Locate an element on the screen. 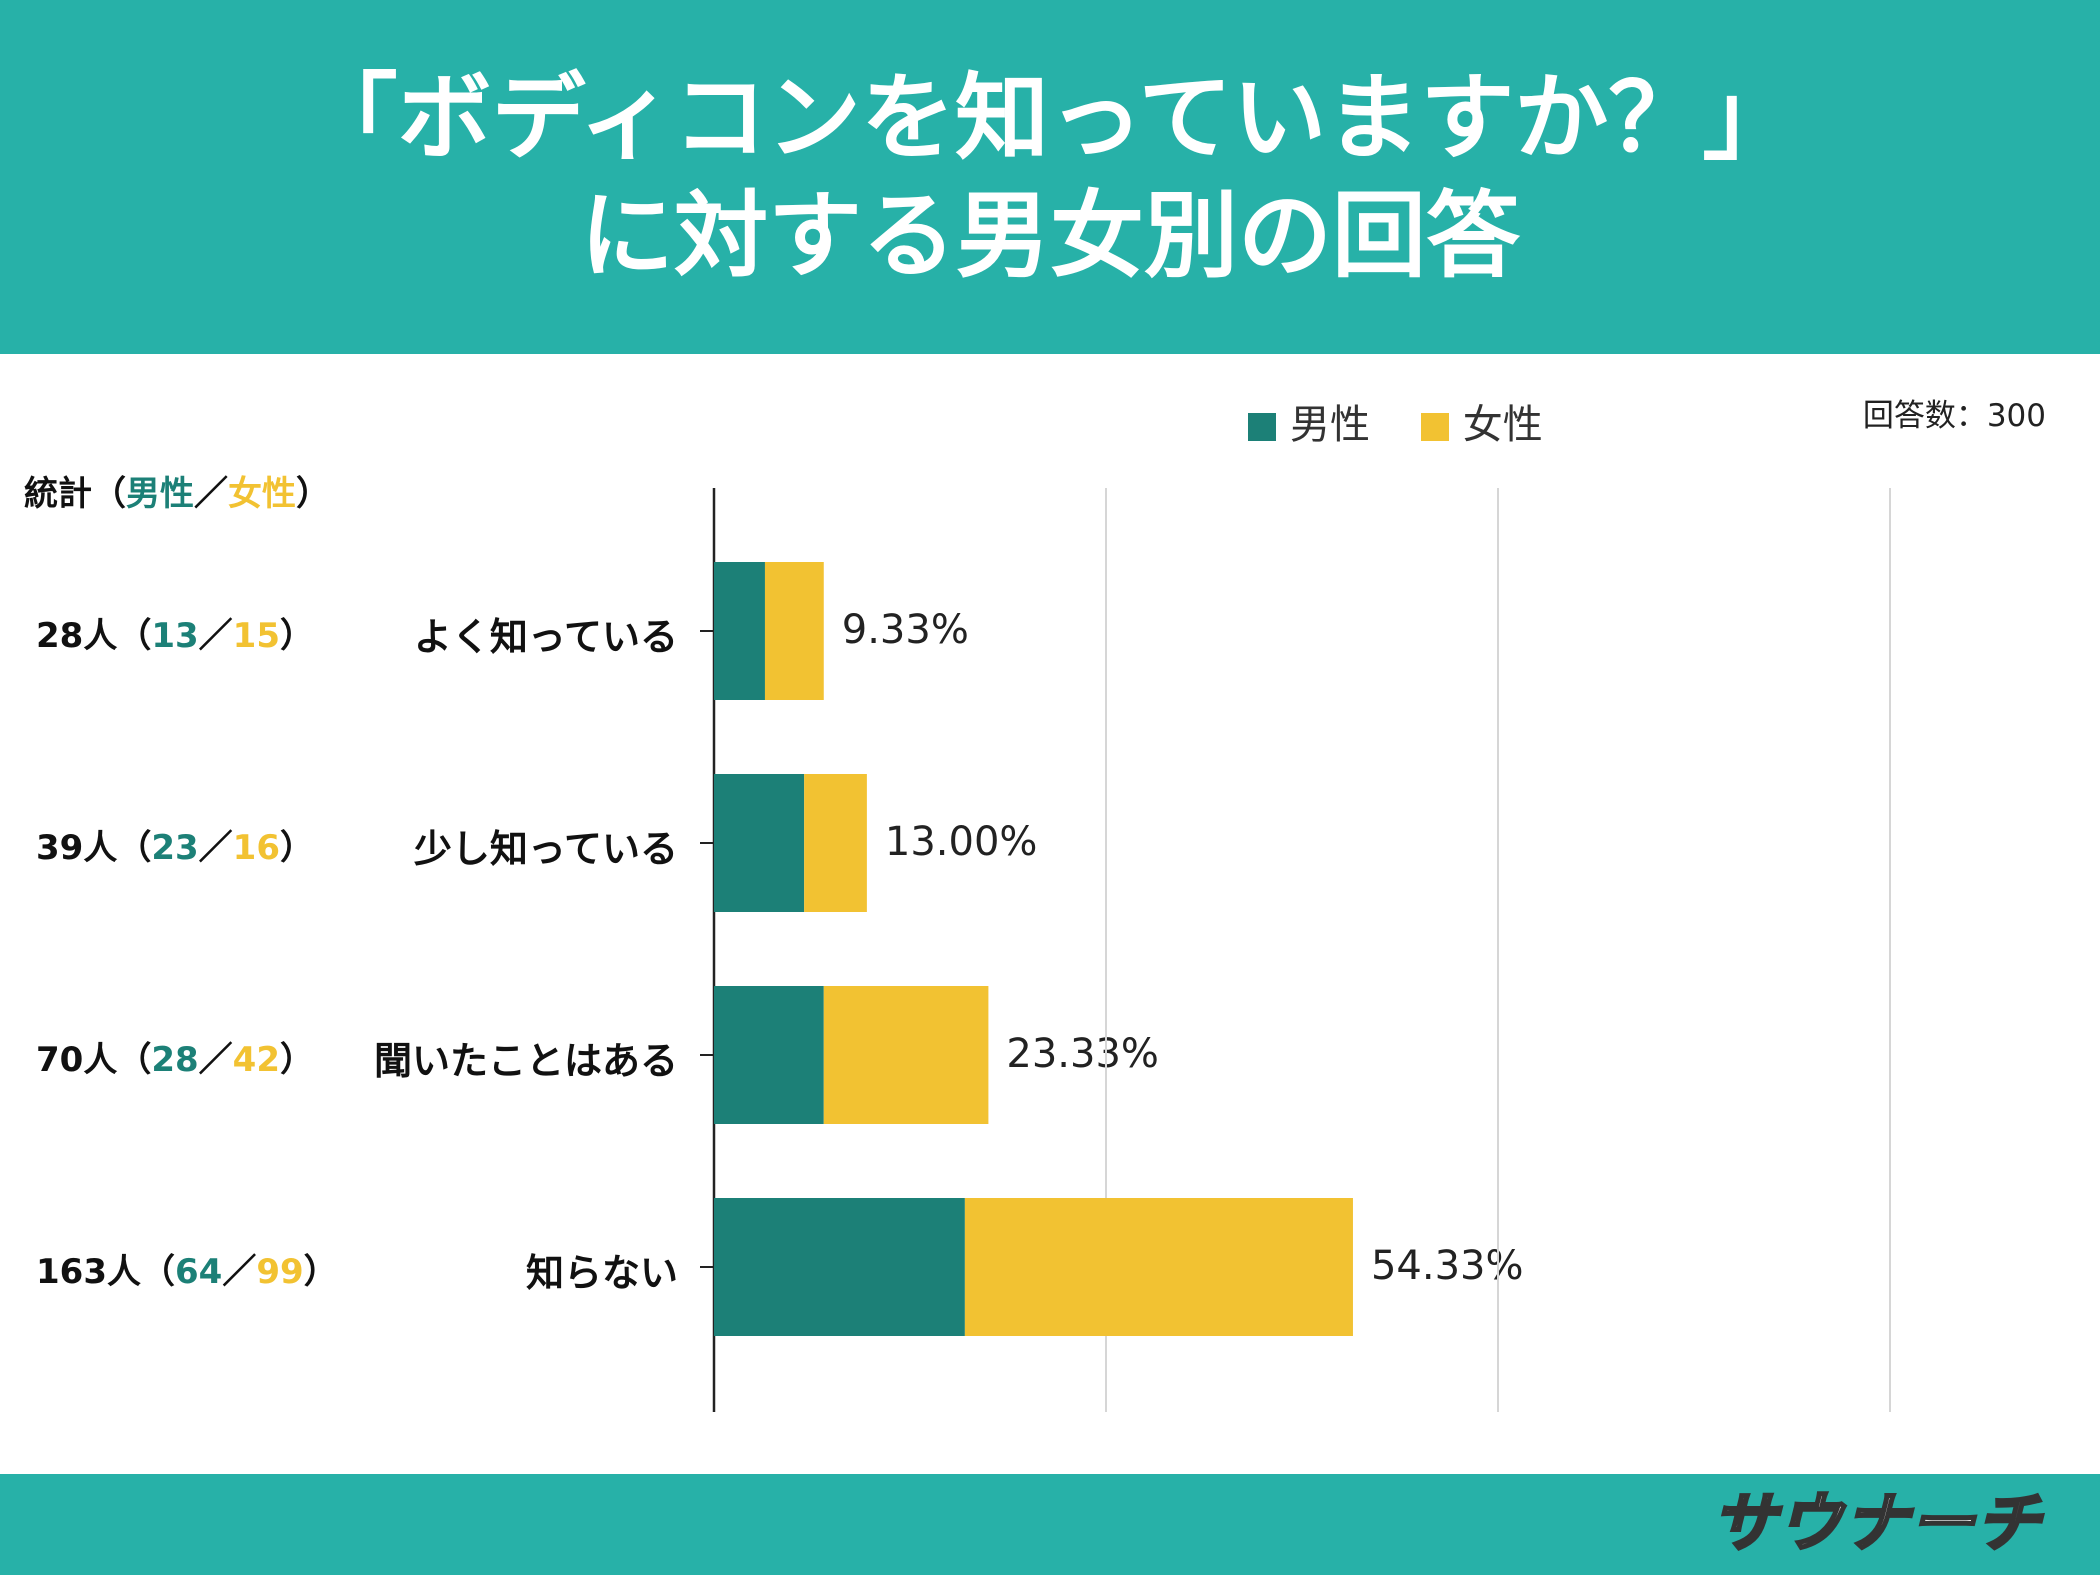 This screenshot has width=2100, height=1575. stats-header-sep: ／ is located at coordinates (211, 494).